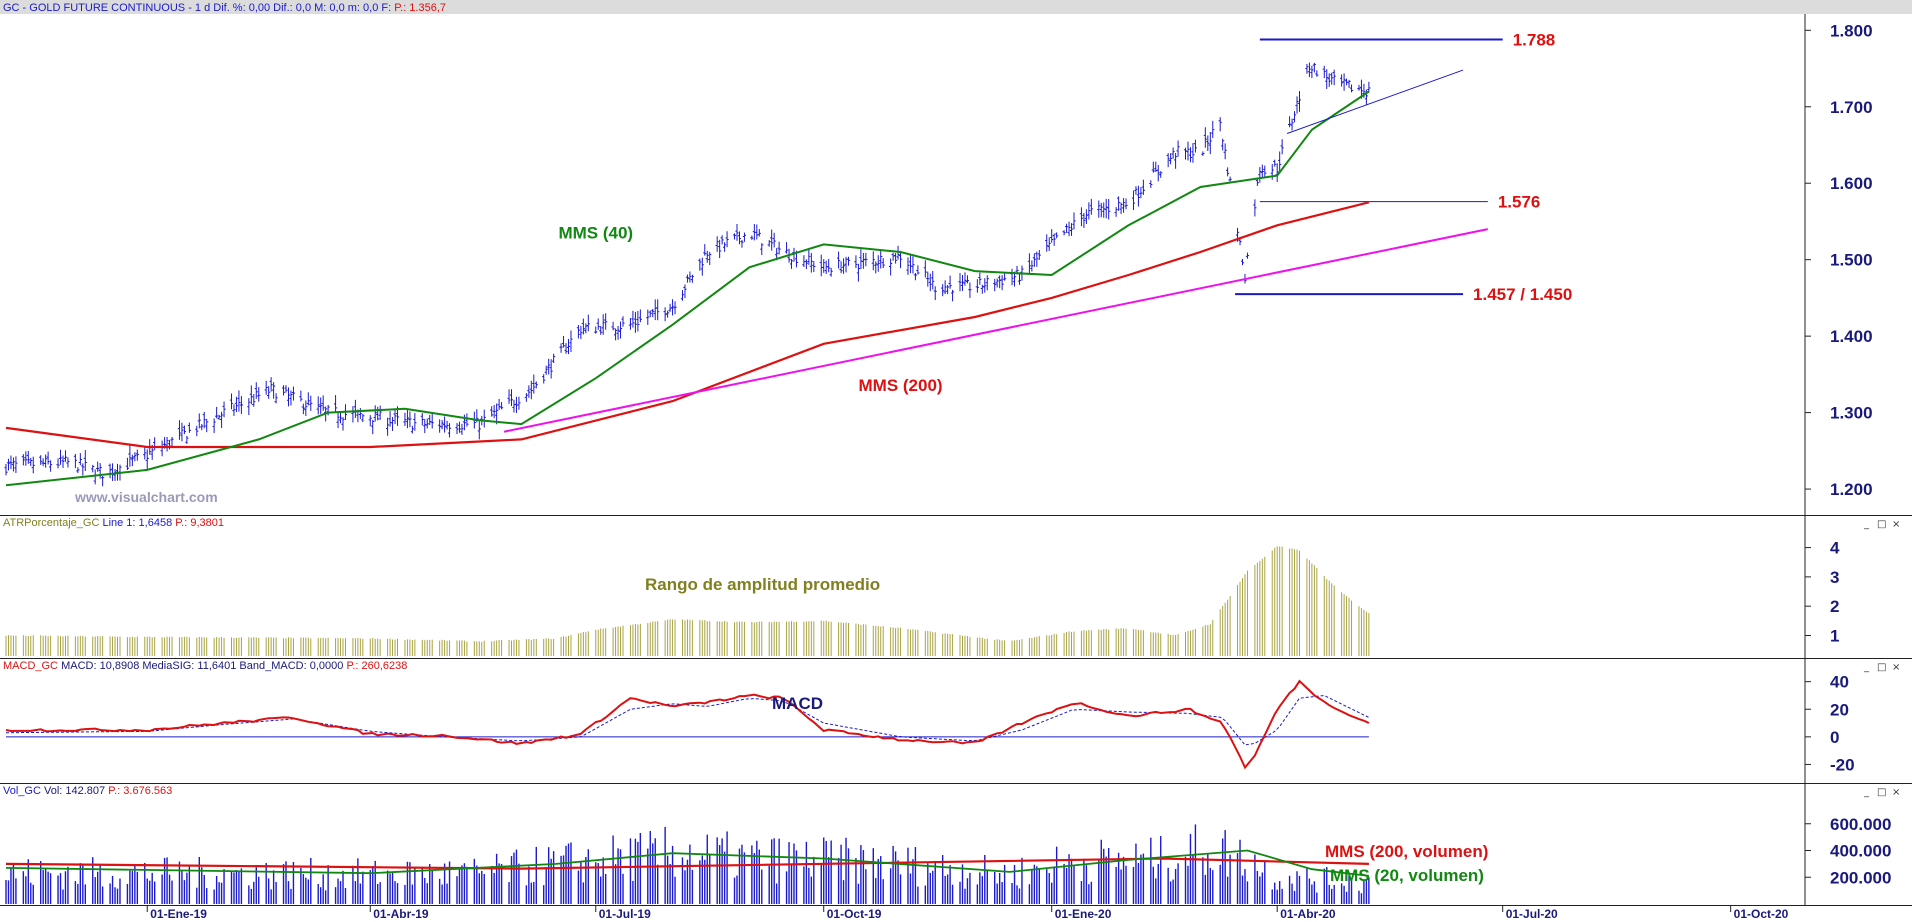  Describe the element at coordinates (1866, 792) in the screenshot. I see `vol-minimize-icon: _` at that location.